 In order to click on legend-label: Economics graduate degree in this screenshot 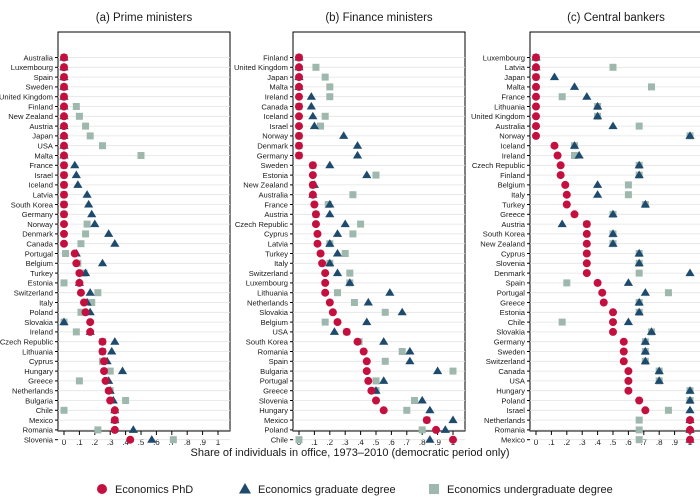, I will do `click(327, 490)`.